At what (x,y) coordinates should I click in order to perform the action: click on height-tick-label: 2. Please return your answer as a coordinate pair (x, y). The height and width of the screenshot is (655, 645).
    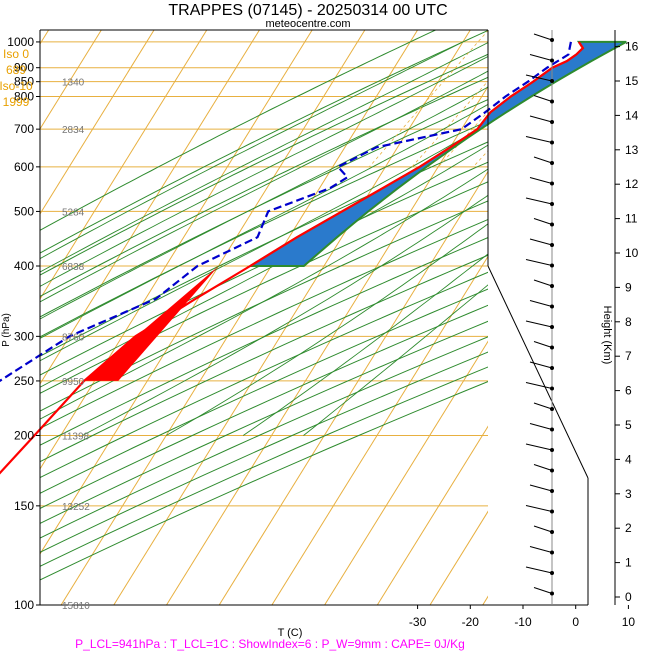
    Looking at the image, I should click on (628, 528).